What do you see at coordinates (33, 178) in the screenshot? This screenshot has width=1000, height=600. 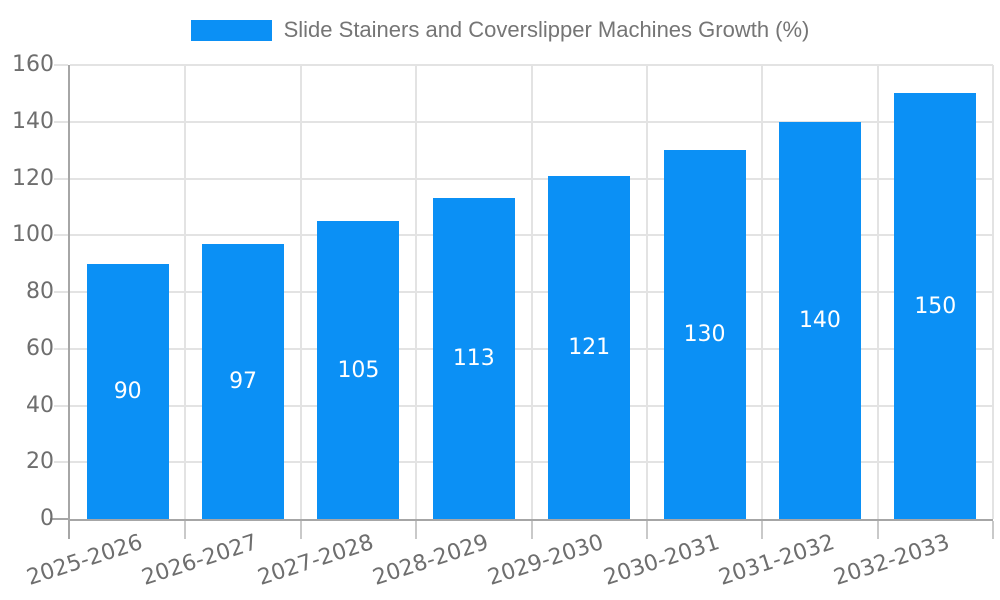 I see `y-tick-label: 120` at bounding box center [33, 178].